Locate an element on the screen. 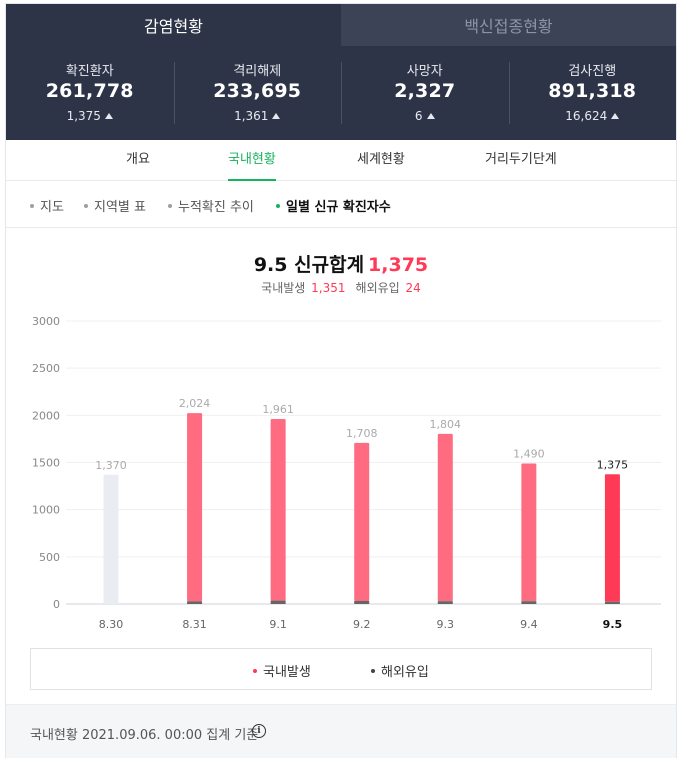  info-icon: i is located at coordinates (259, 731).